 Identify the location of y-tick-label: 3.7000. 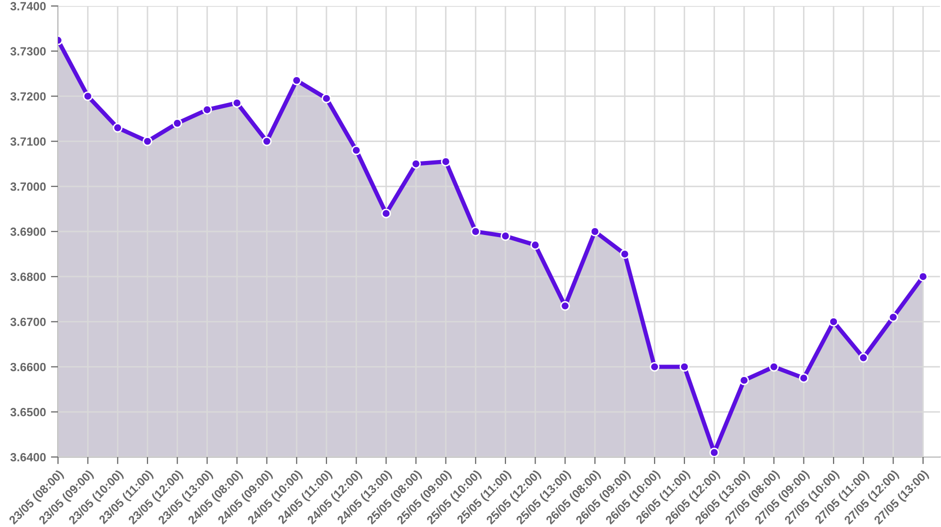
(28, 186).